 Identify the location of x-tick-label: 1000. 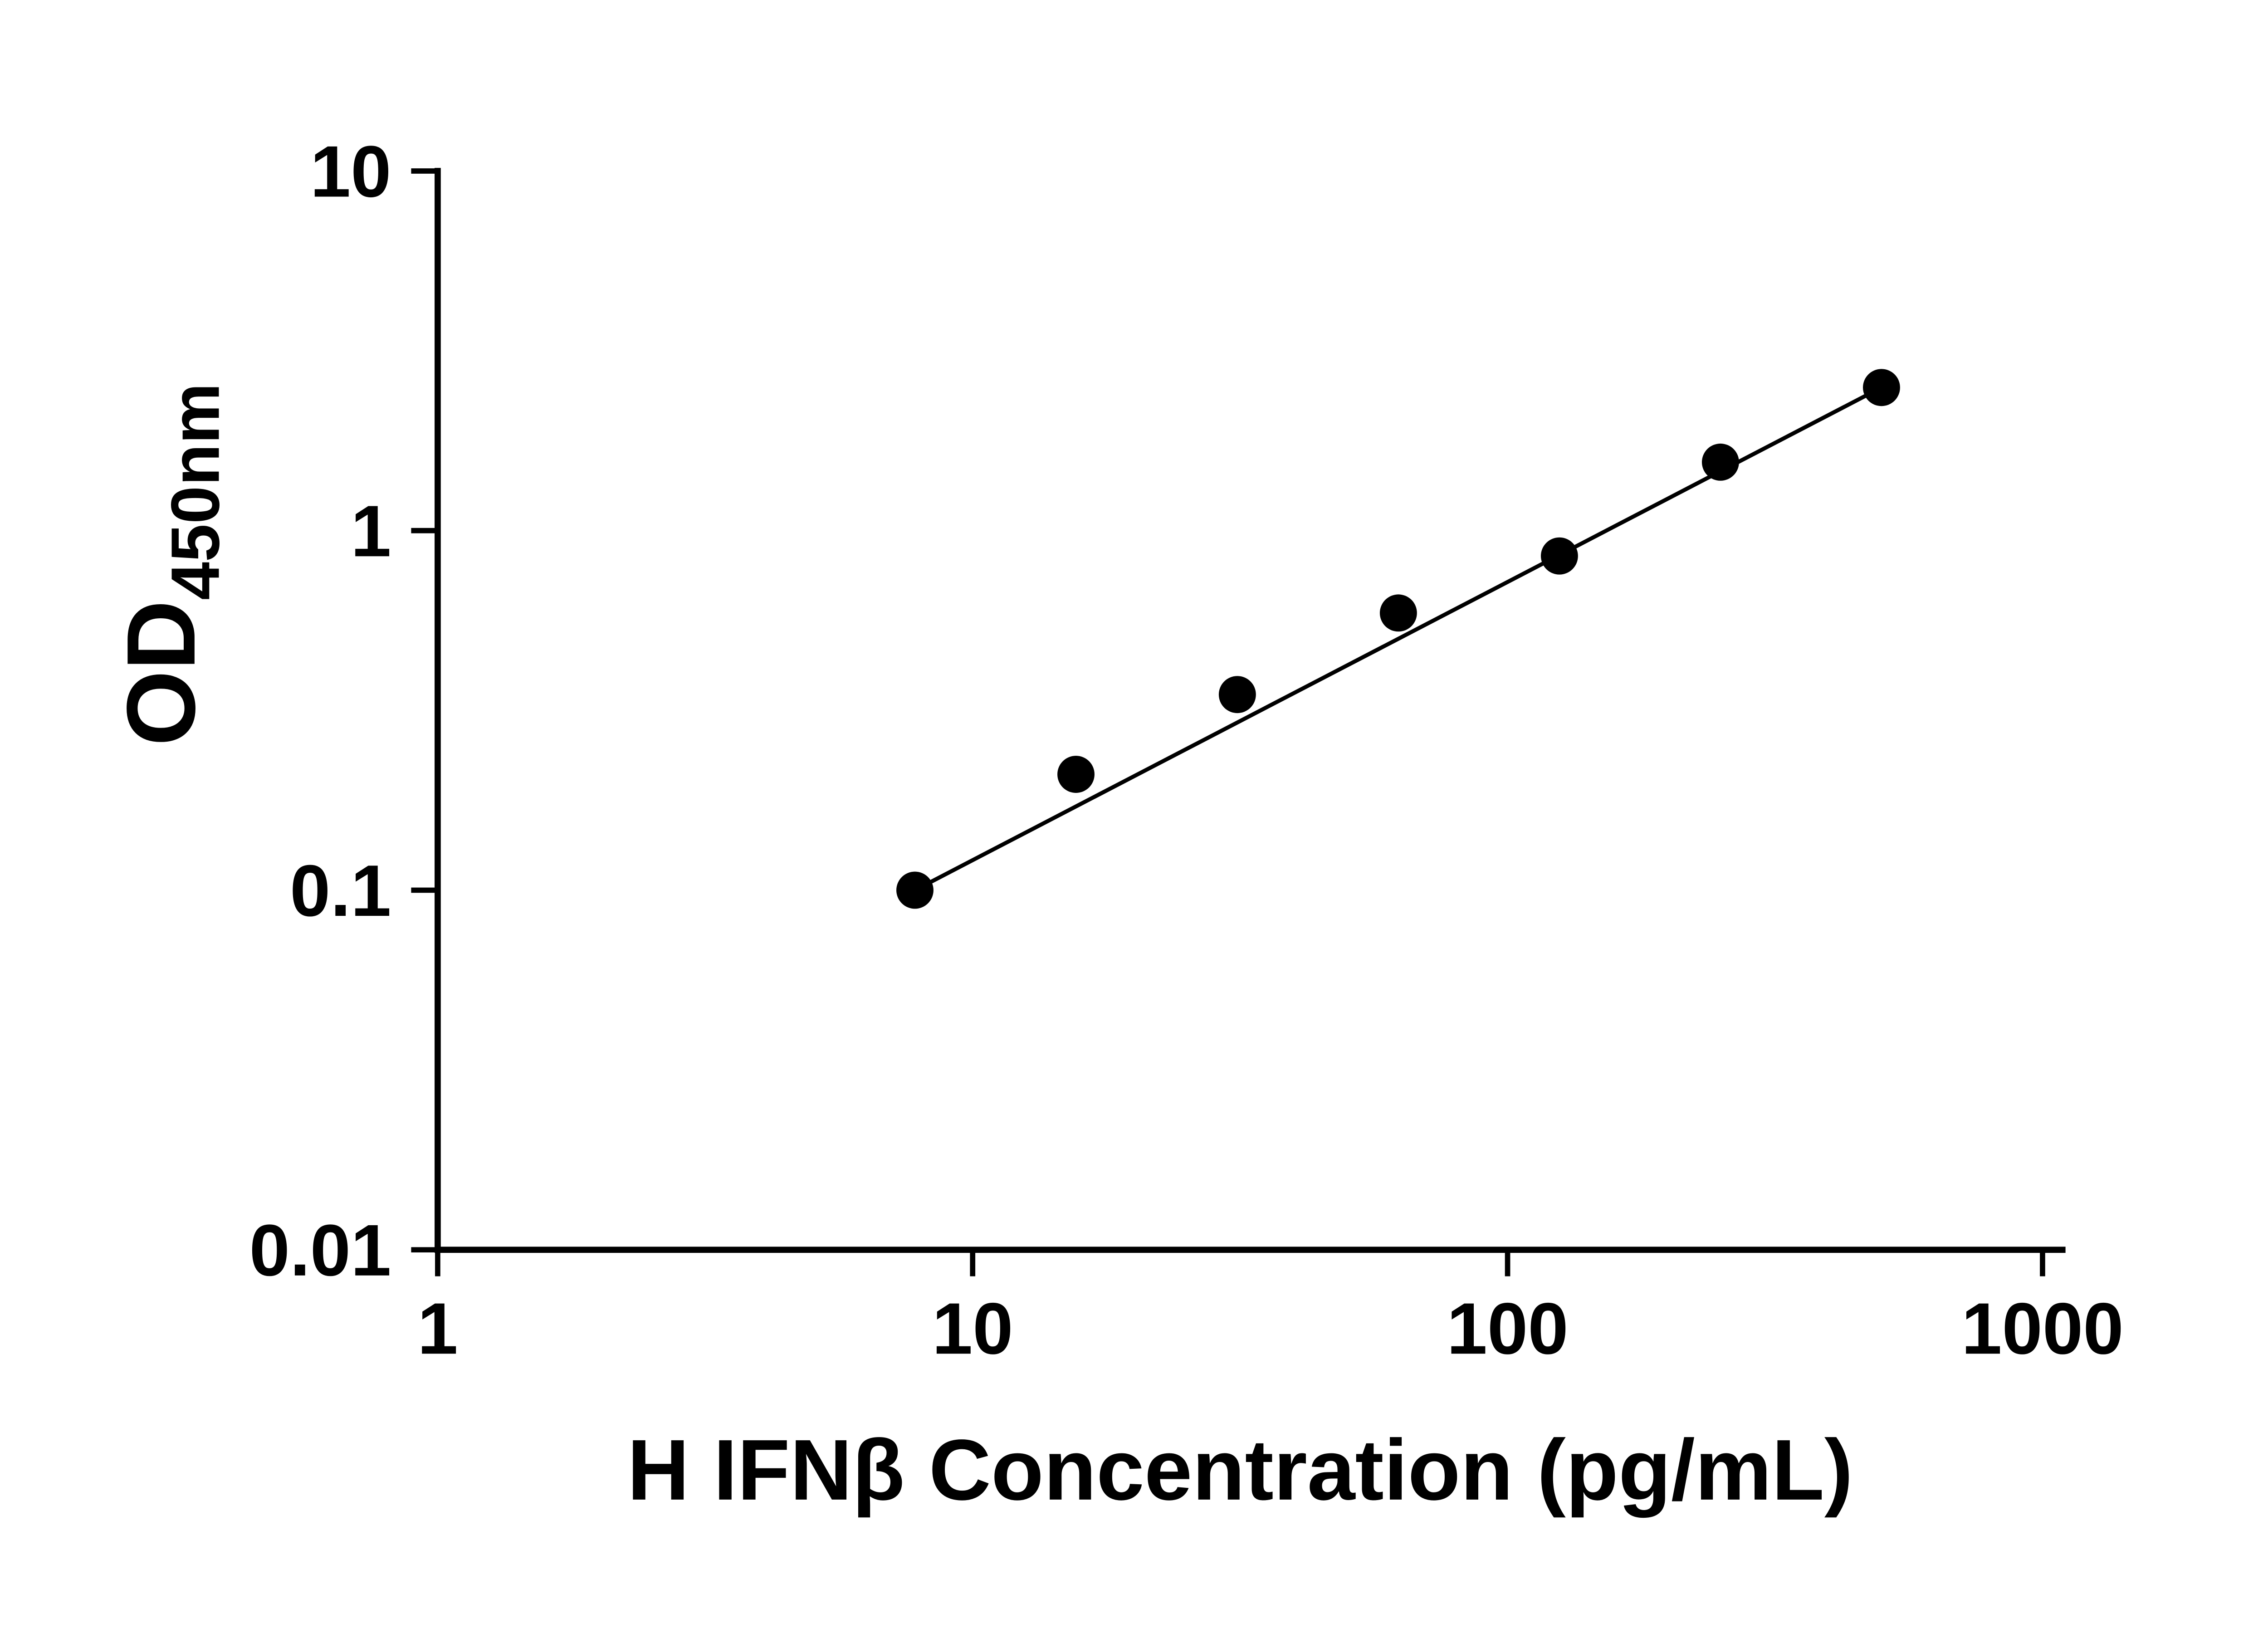
(2043, 1328).